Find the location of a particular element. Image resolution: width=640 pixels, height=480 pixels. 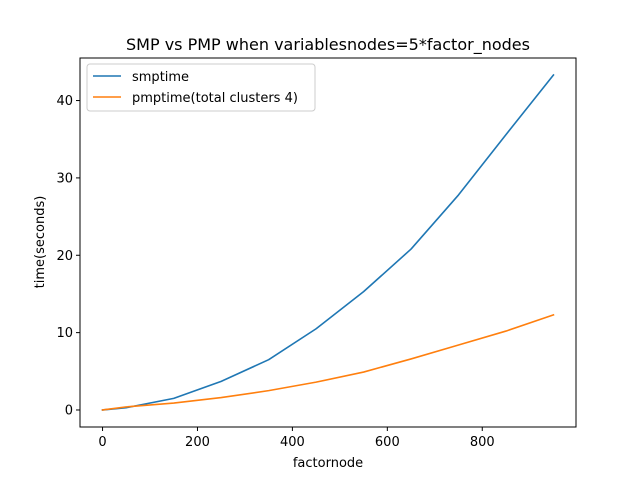

y-tick-label: 30 is located at coordinates (64, 178).